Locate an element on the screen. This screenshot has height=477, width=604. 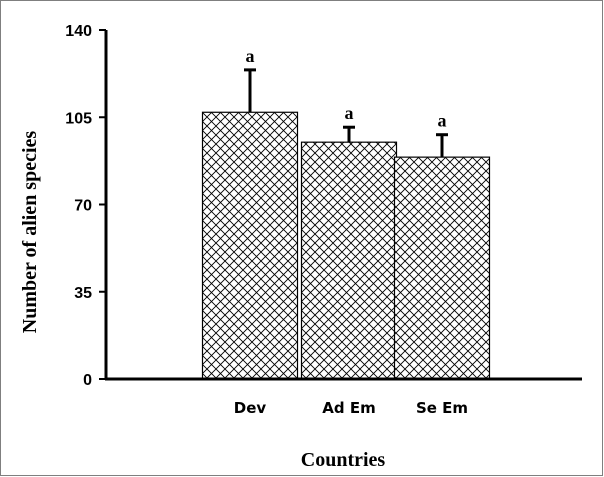
y-tick-label: 140 is located at coordinates (78, 31).